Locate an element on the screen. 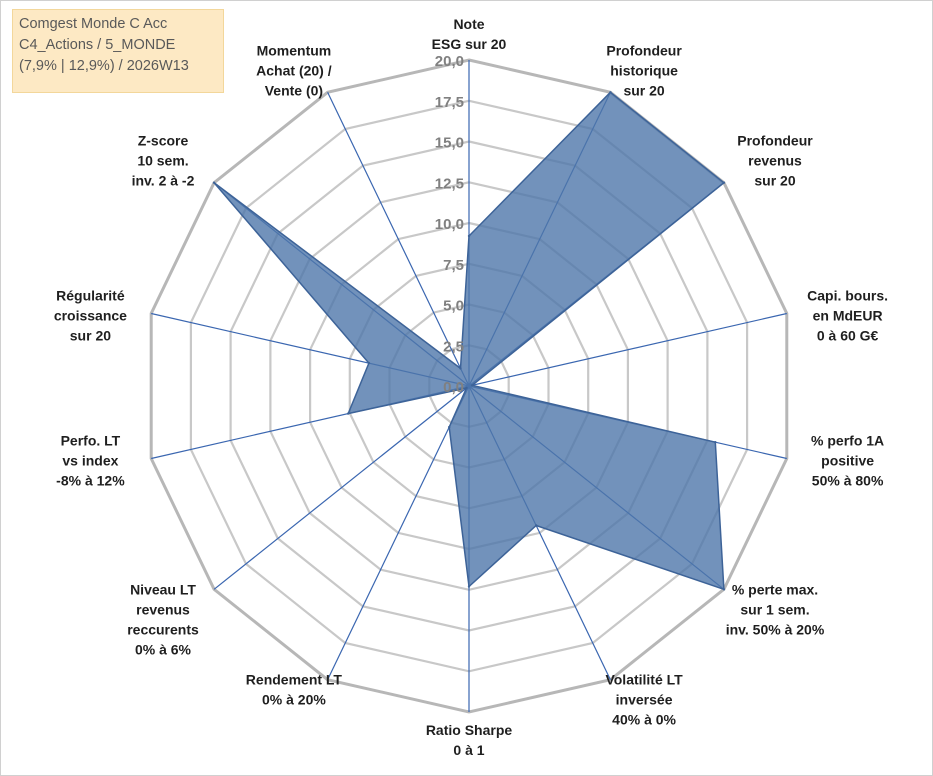 Image resolution: width=933 pixels, height=776 pixels. tick-label-5: 12,5 is located at coordinates (449, 183).